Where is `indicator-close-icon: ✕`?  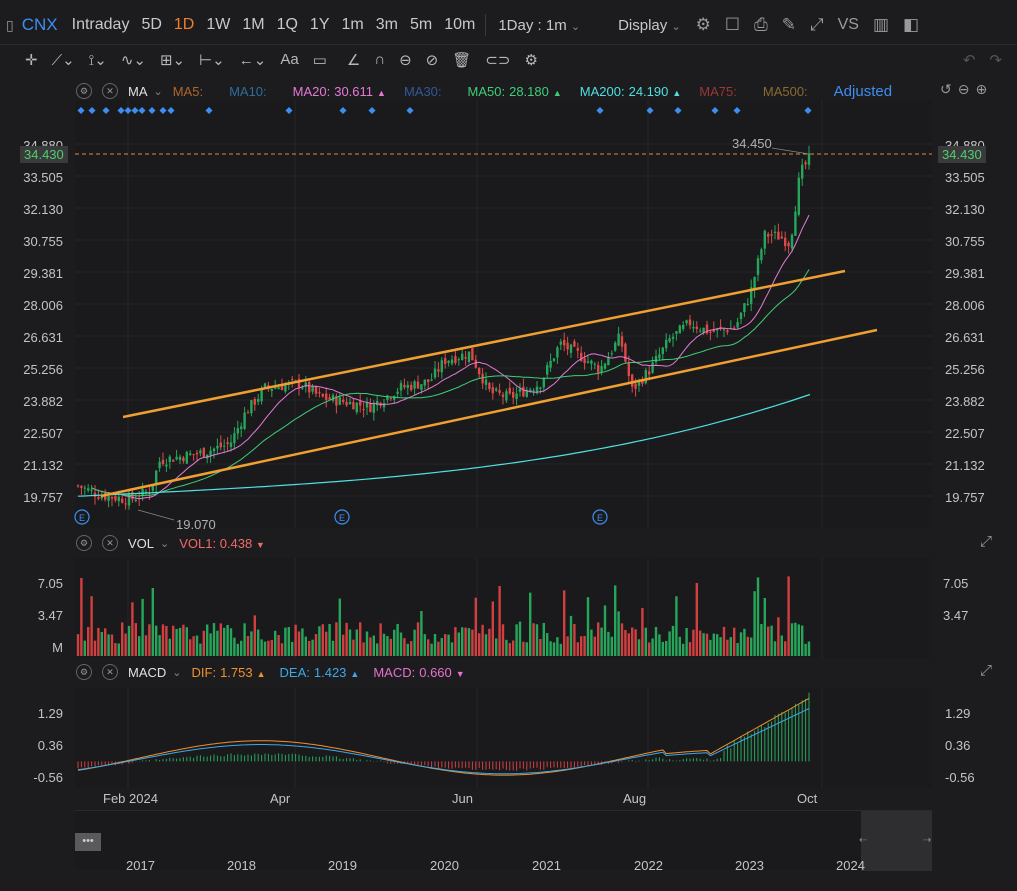 indicator-close-icon: ✕ is located at coordinates (110, 91).